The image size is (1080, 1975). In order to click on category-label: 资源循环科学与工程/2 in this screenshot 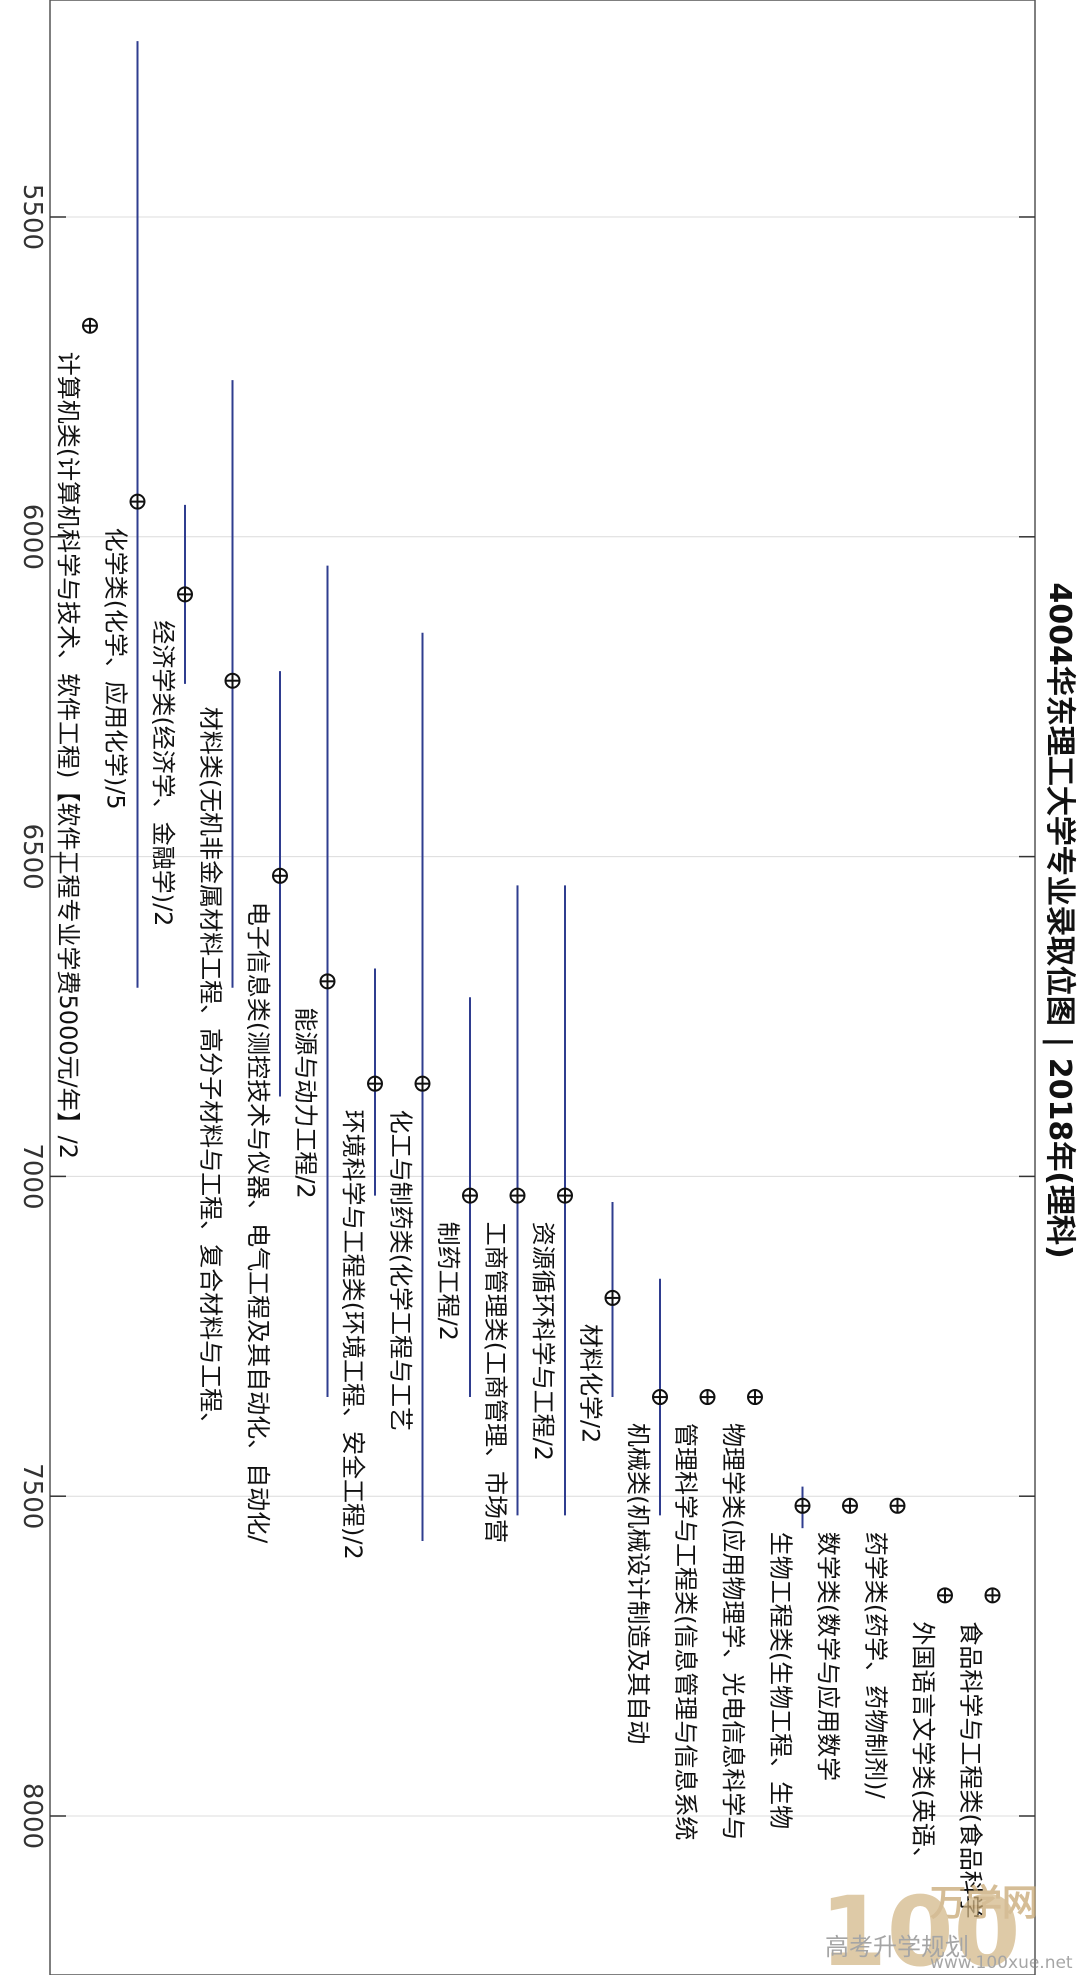, I will do `click(543, 1341)`.